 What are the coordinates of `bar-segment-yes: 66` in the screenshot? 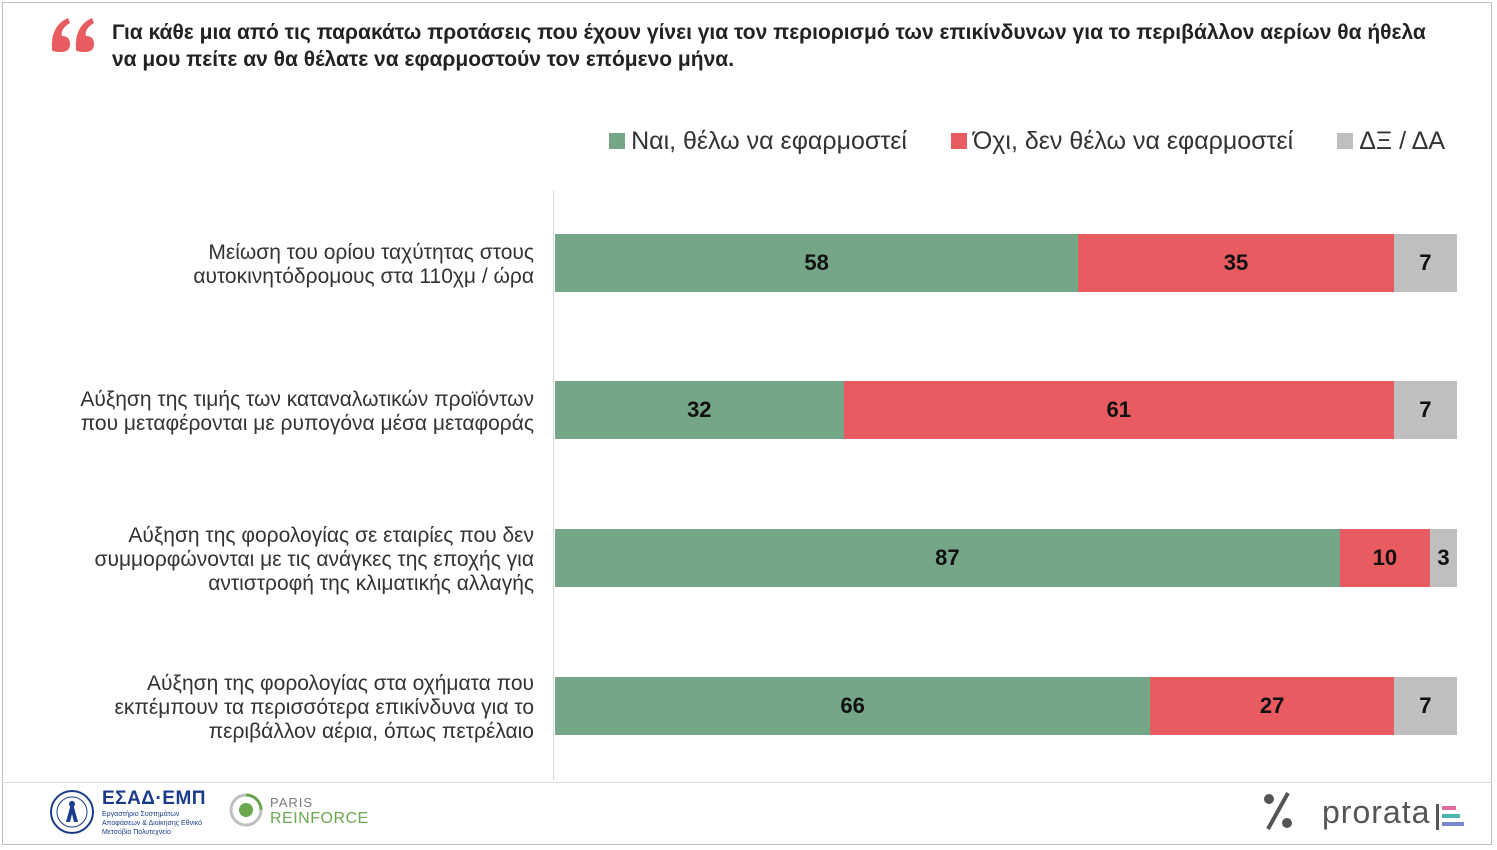 It's located at (853, 706).